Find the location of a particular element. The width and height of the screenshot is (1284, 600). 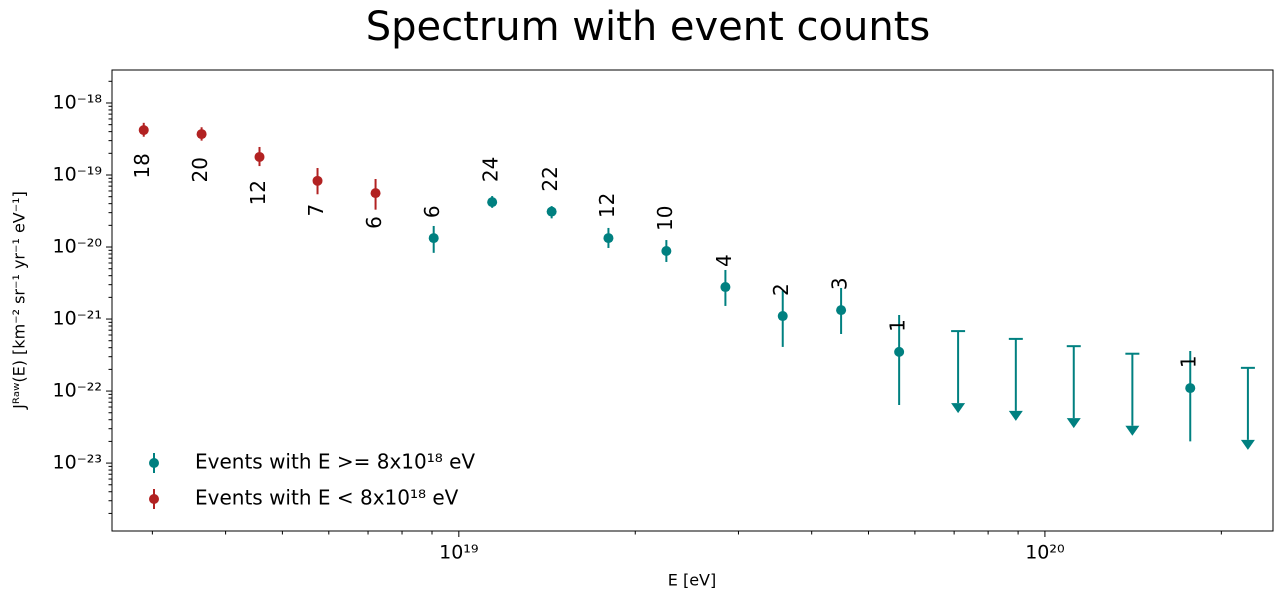

count-label: 7 is located at coordinates (316, 210).